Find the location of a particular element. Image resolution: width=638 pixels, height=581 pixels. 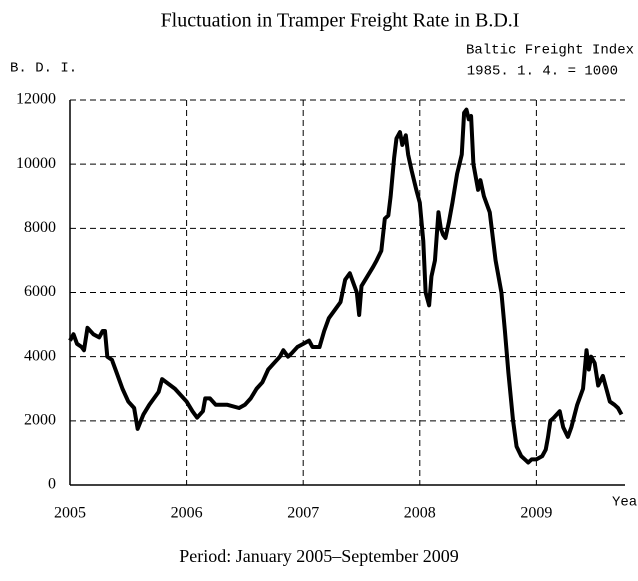

y-tick-label: 6000 is located at coordinates (40, 291).